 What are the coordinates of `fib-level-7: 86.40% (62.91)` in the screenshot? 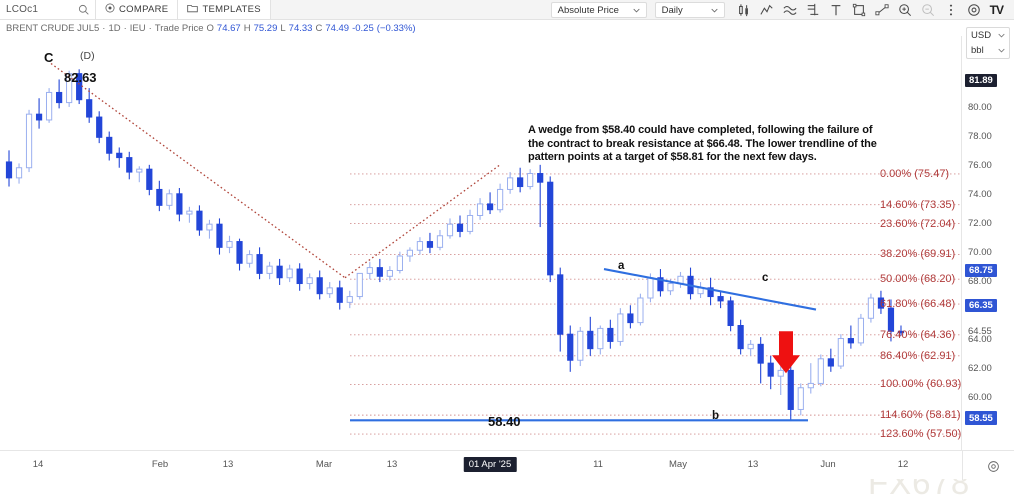 It's located at (918, 355).